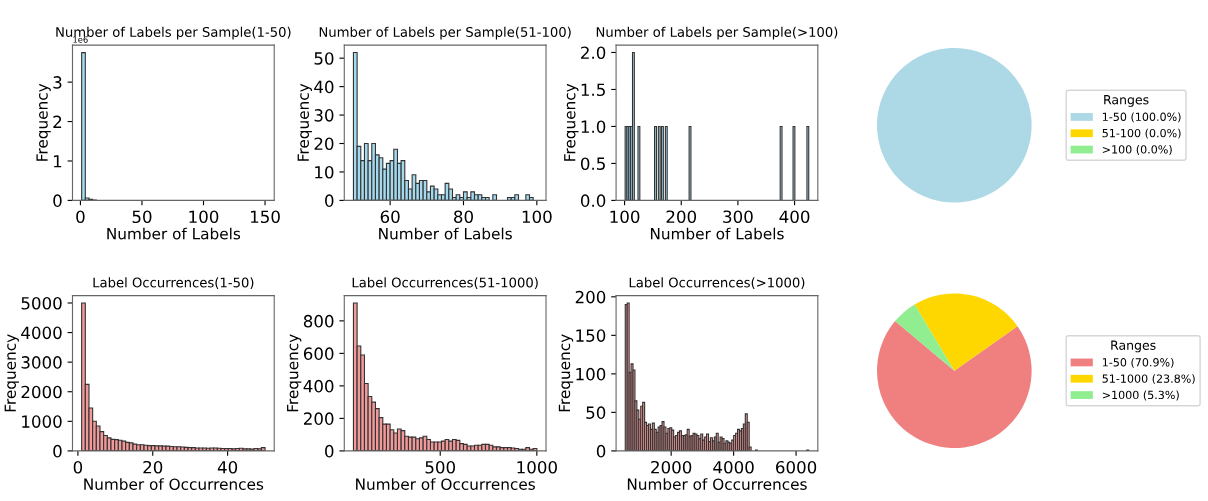 Image resolution: width=1208 pixels, height=501 pixels. Describe the element at coordinates (1138, 362) in the screenshot. I see `legend-label: 1-50 (70.9%)` at that location.